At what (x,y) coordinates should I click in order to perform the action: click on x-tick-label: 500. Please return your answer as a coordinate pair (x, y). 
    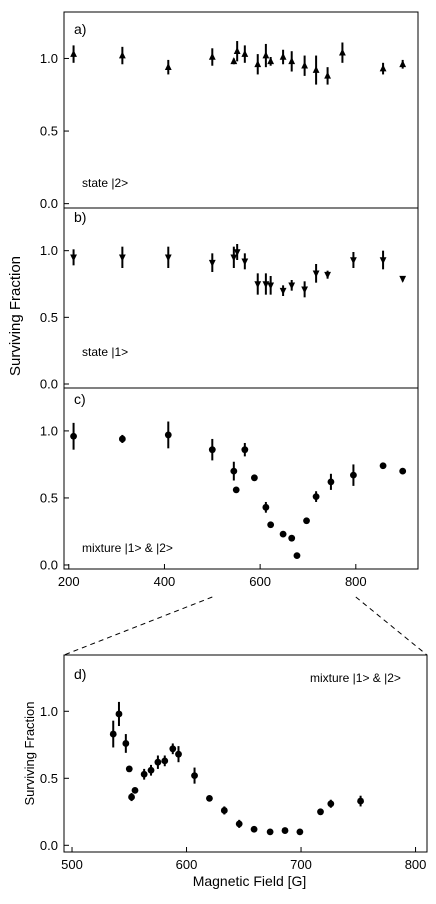
    Looking at the image, I should click on (72, 864).